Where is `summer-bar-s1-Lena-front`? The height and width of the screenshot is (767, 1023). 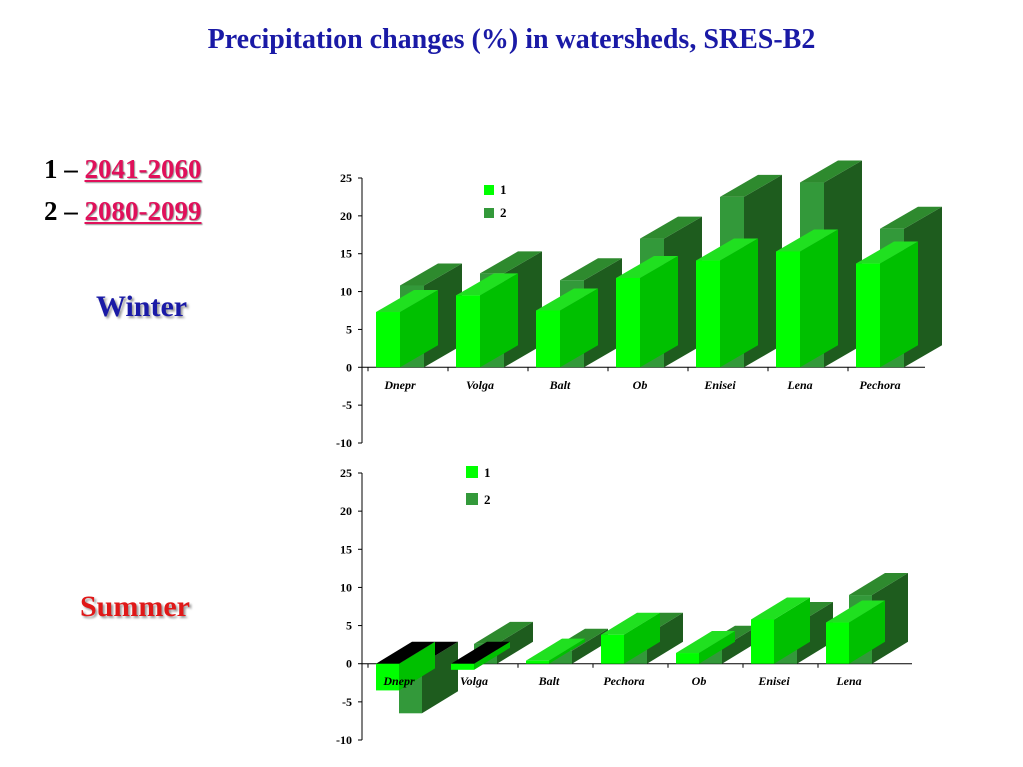 summer-bar-s1-Lena-front is located at coordinates (837, 643).